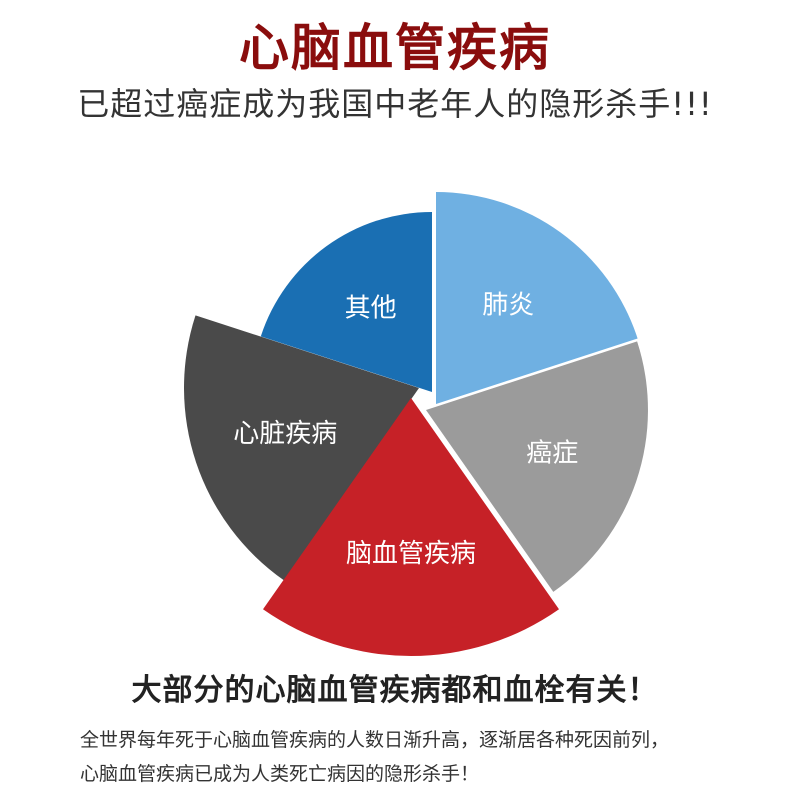 This screenshot has width=790, height=801. I want to click on footer-headline: 大部分的心脑血管疾病都和血栓有关！, so click(395, 690).